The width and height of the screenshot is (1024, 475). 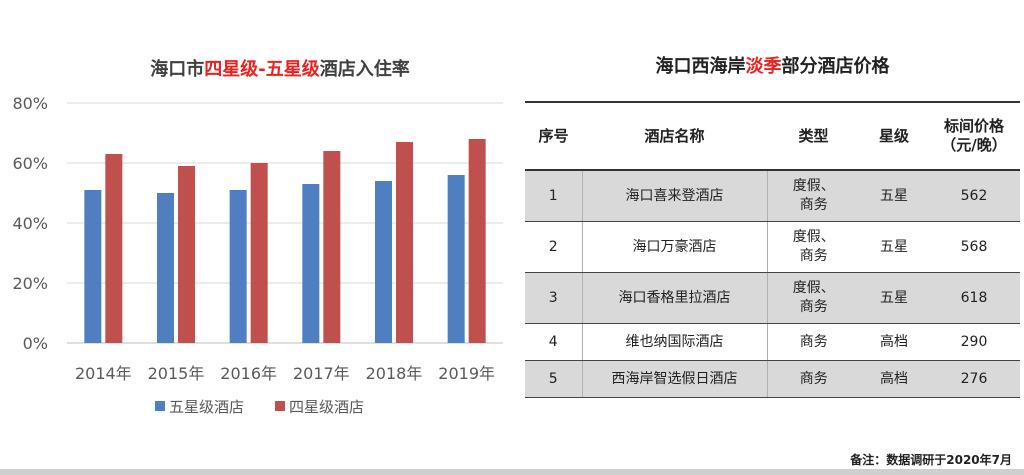 I want to click on cell-no: 3, so click(x=553, y=298).